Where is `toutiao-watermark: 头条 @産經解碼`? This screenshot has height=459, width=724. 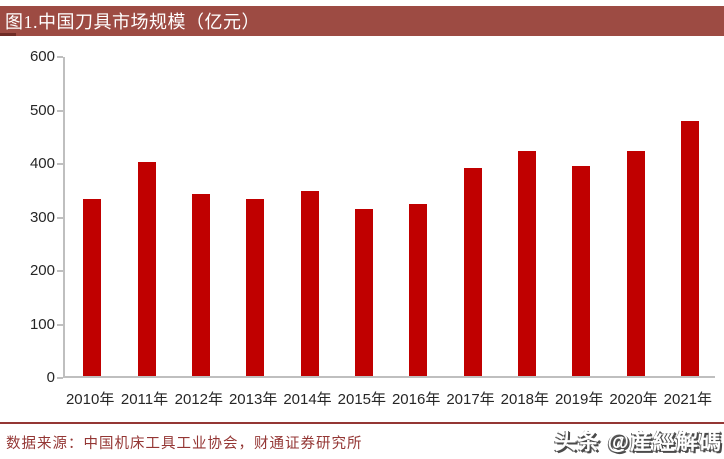 toutiao-watermark: 头条 @産經解碼 is located at coordinates (638, 441).